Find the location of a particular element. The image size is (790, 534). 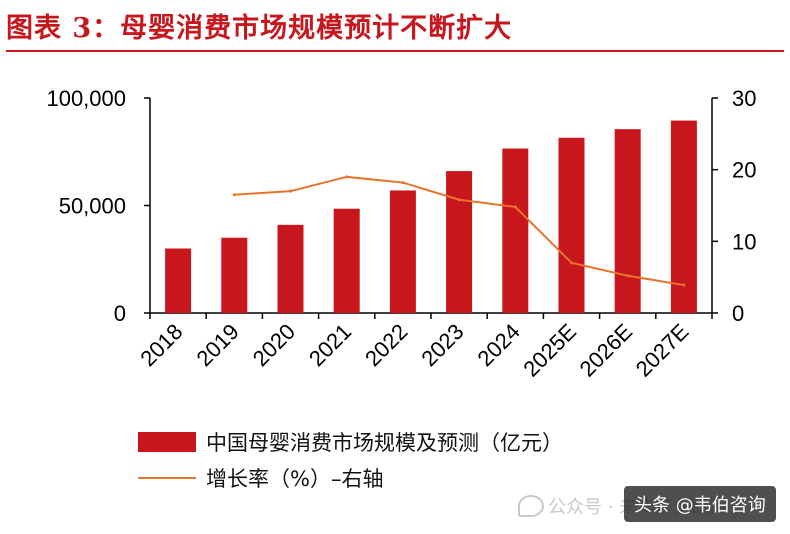

legend-line-label: 增长率（%）–右轴 is located at coordinates (295, 479).